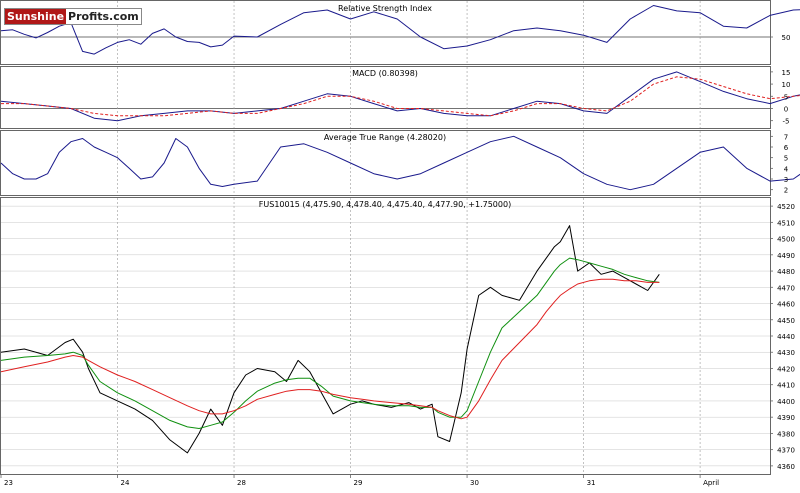 The height and width of the screenshot is (493, 800). Describe the element at coordinates (358, 483) in the screenshot. I see `x-tick-label: 29` at that location.